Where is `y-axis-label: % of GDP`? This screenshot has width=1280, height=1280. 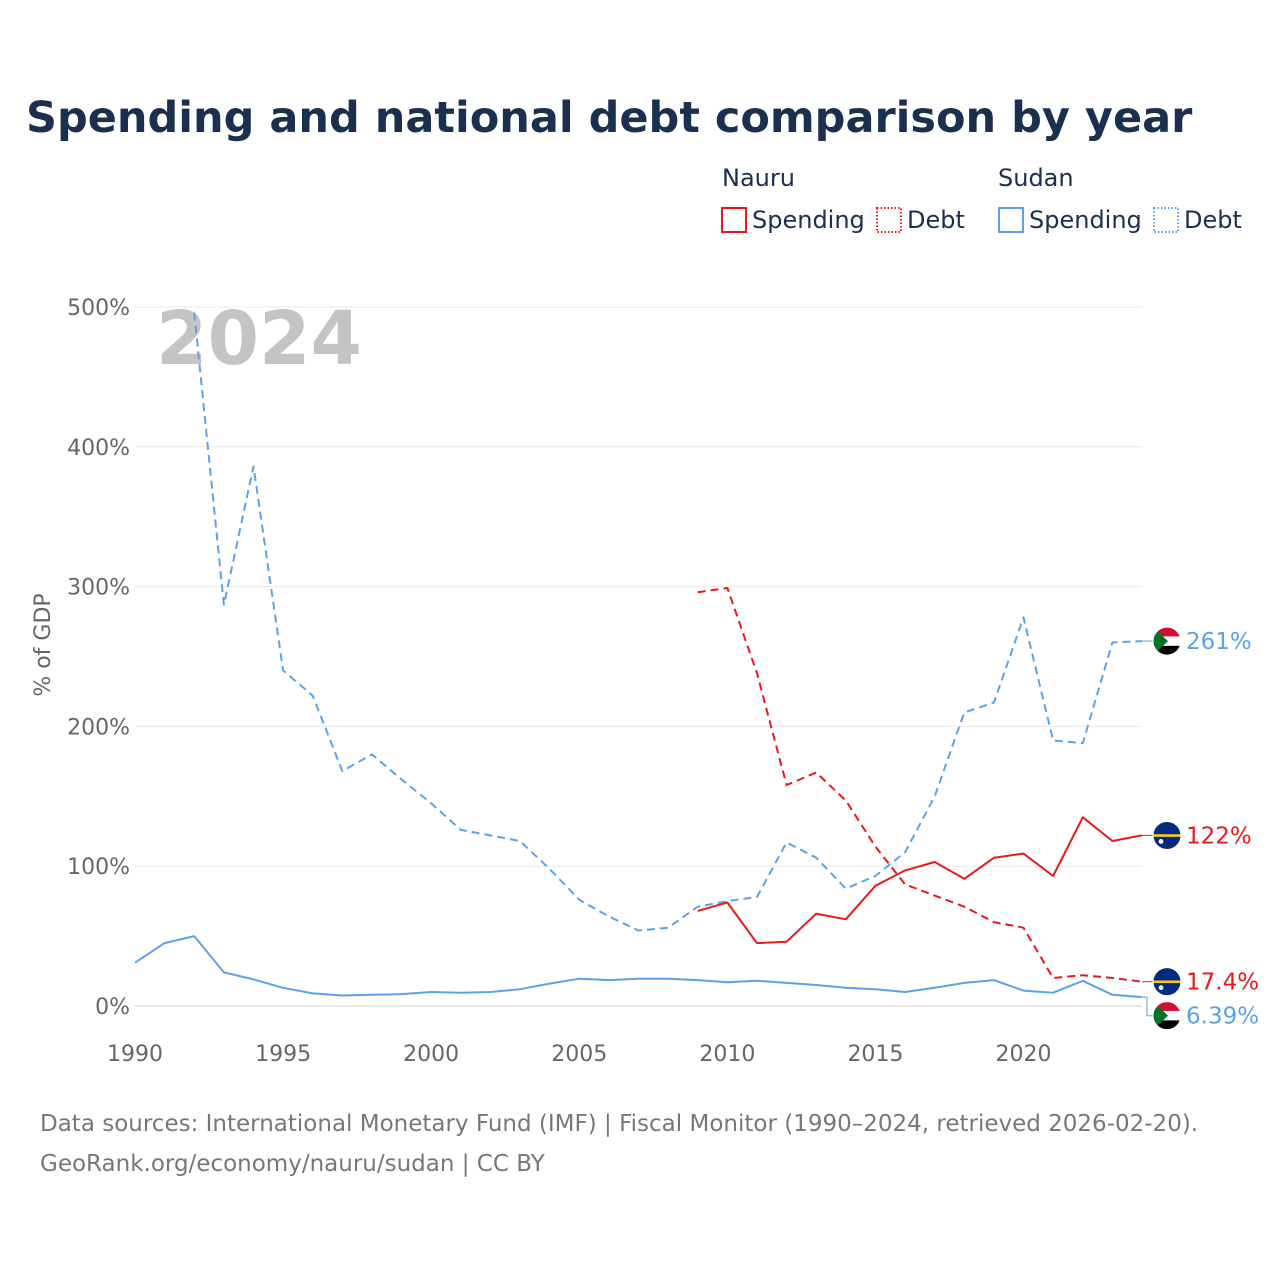 y-axis-label: % of GDP is located at coordinates (43, 644).